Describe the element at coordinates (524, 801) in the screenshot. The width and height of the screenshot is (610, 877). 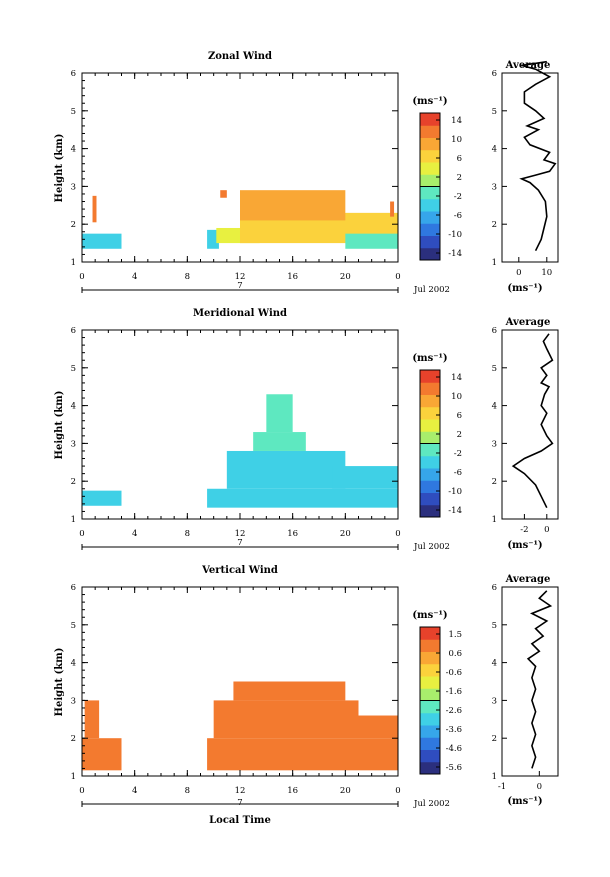
I see `vertical-avg-xlabel: (ms⁻¹)` at that location.